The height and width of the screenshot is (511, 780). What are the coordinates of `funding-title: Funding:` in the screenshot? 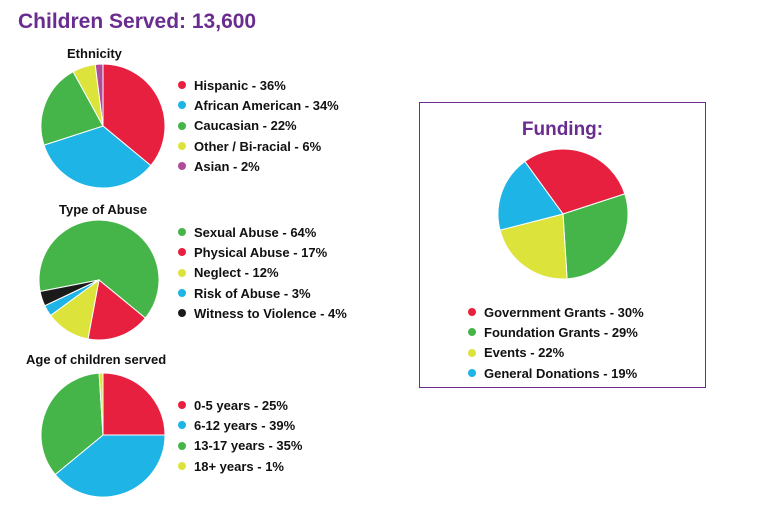 It's located at (562, 129).